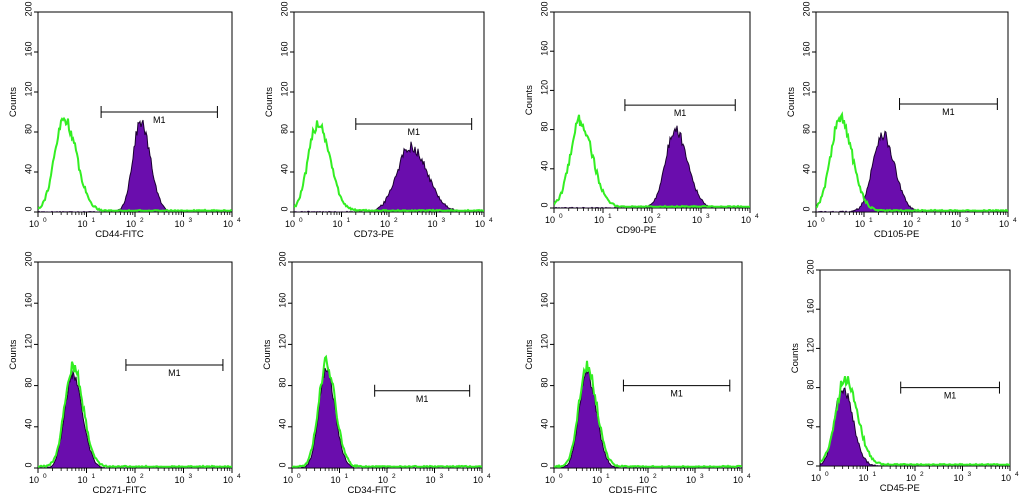 This screenshot has width=1024, height=502. I want to click on x-axis-label: CD15-FITC, so click(633, 490).